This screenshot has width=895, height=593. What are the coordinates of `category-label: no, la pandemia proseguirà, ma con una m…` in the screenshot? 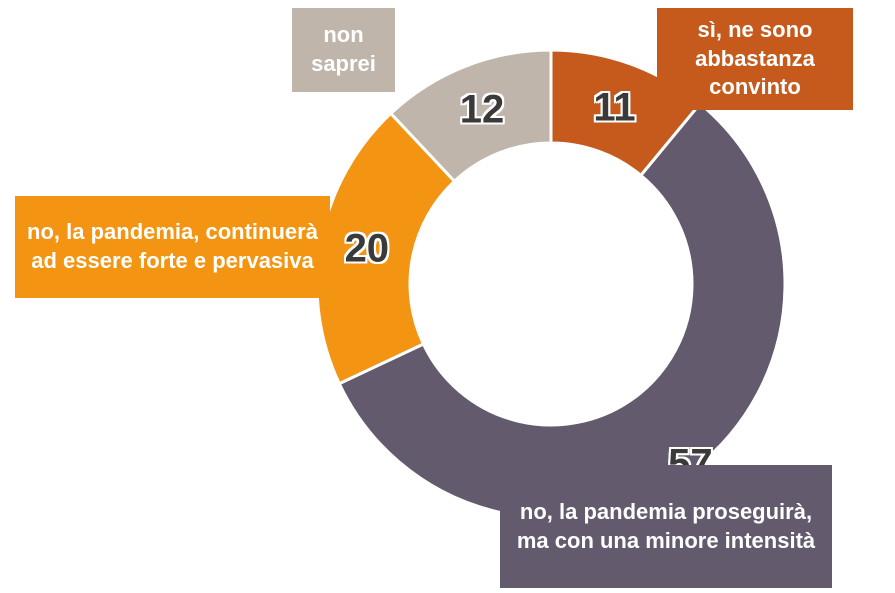 It's located at (666, 526).